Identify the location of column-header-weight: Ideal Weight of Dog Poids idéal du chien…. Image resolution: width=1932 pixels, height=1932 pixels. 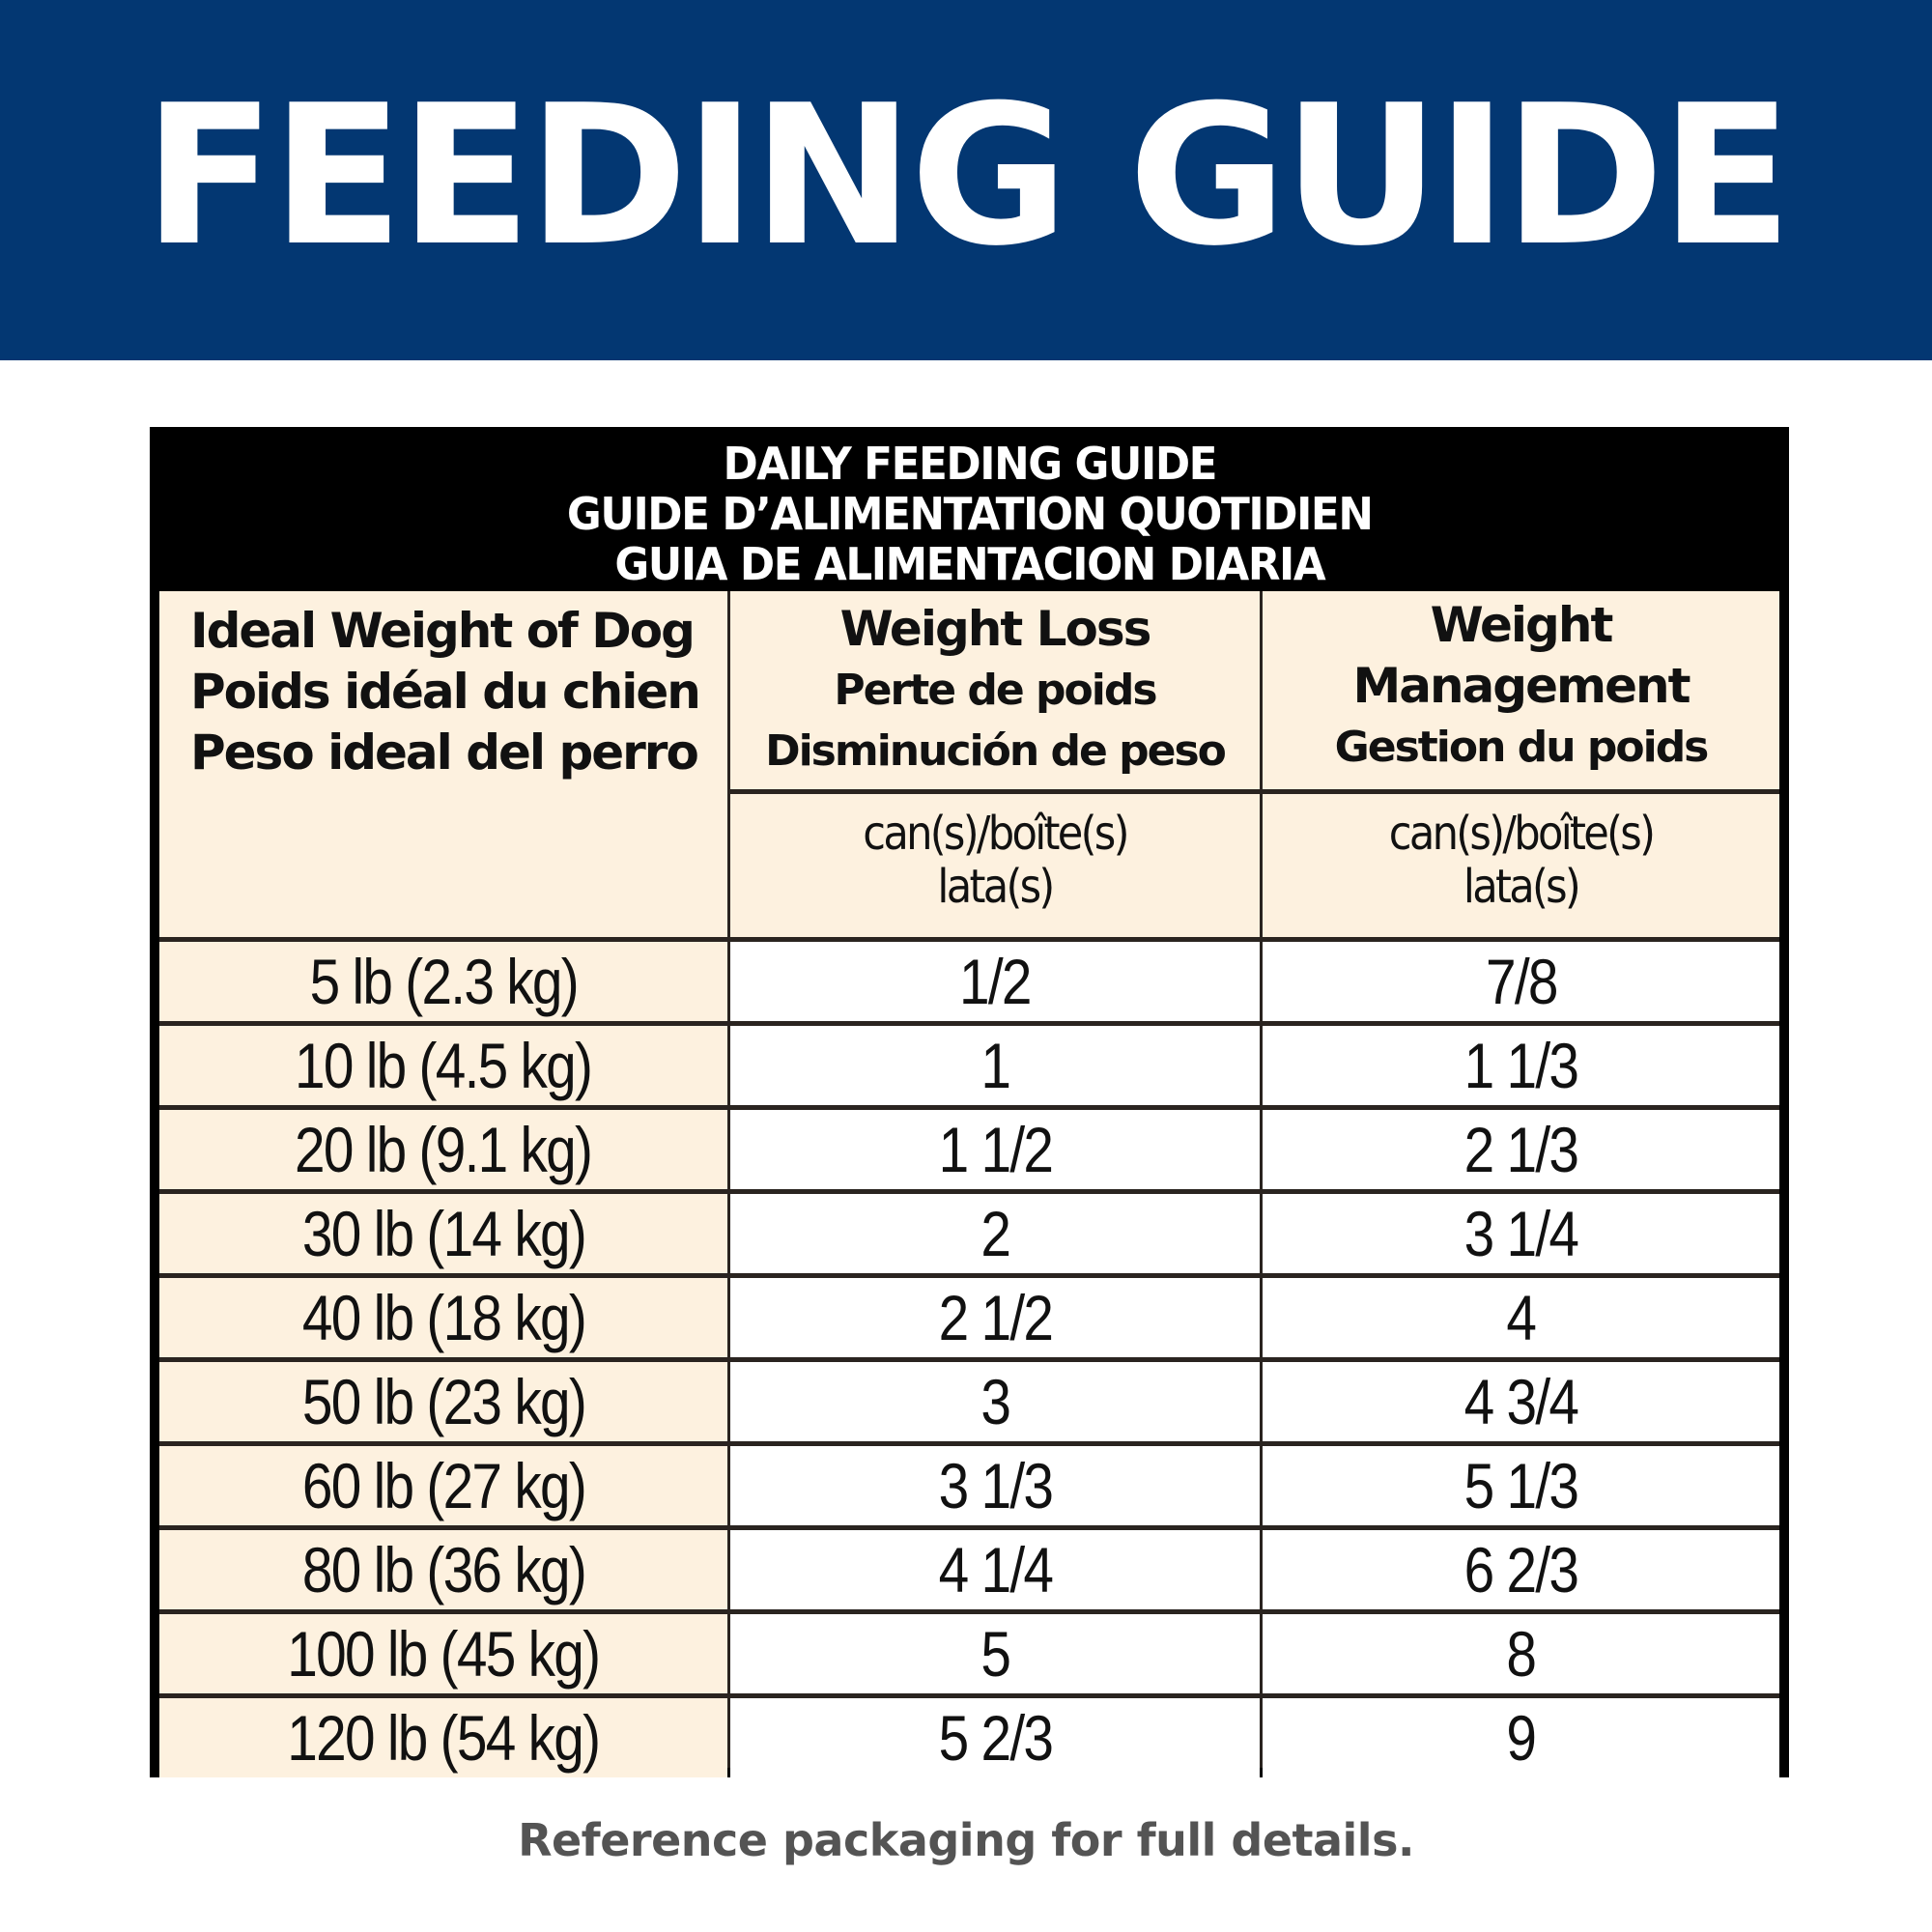
(443, 765).